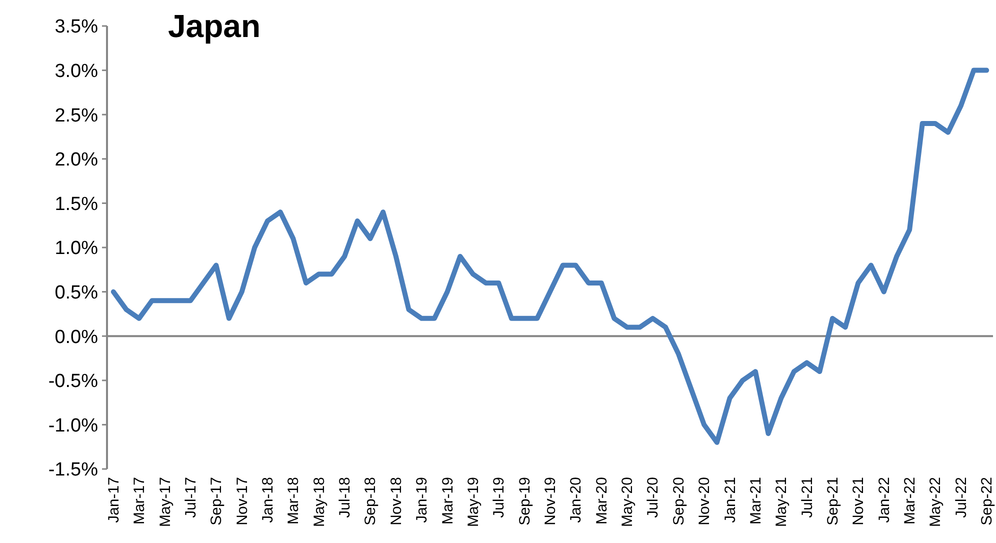 Image resolution: width=996 pixels, height=543 pixels. I want to click on y-tick-label: 2.5%, so click(76, 115).